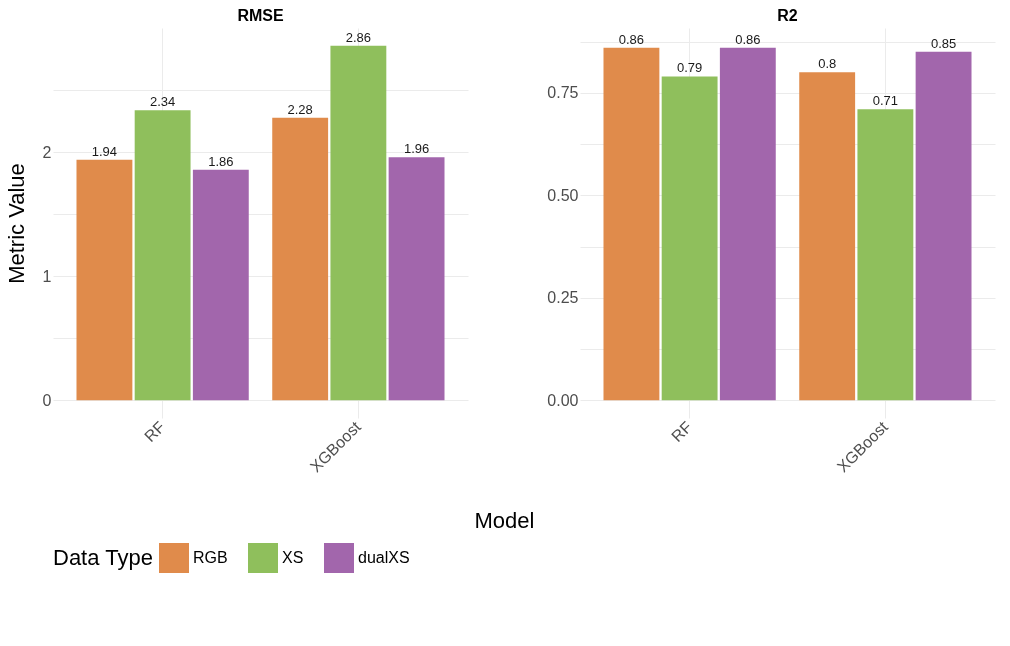  I want to click on data-label: 2.34, so click(162, 102).